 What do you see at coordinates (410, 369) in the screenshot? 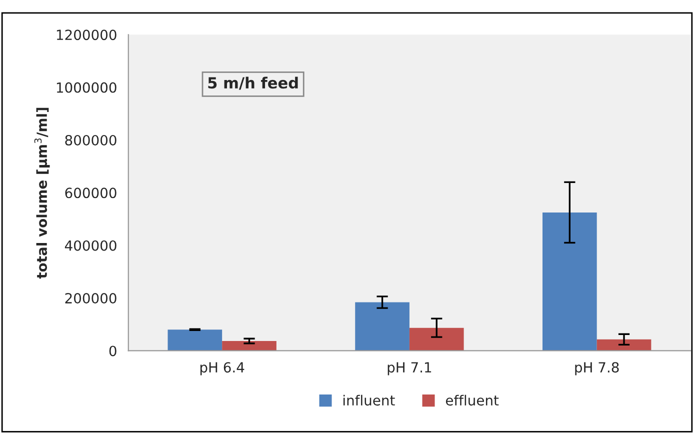
I see `x-tick-label: pH 7.1` at bounding box center [410, 369].